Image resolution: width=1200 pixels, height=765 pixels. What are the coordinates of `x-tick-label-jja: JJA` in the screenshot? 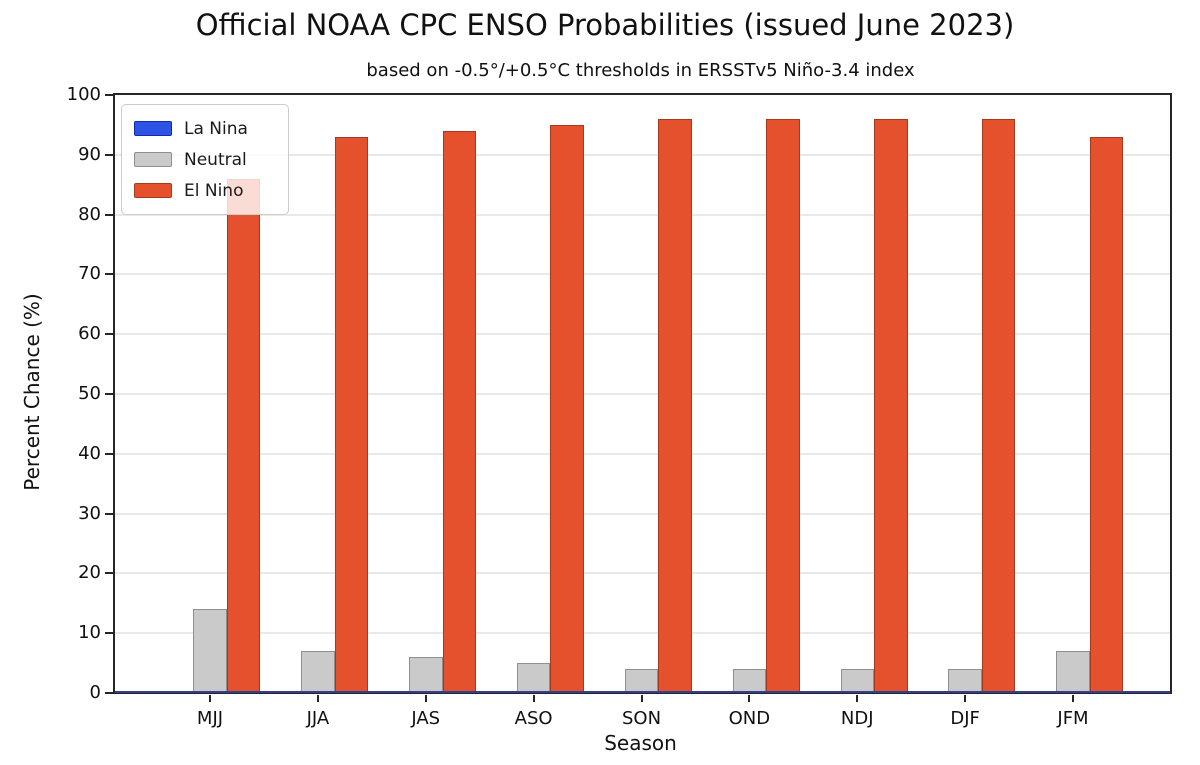 It's located at (318, 718).